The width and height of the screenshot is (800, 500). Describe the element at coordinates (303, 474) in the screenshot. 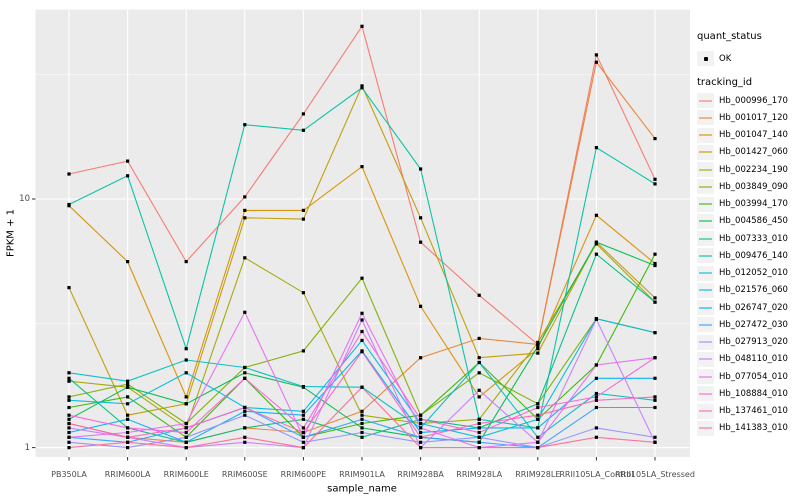

I see `x-tick-label: RRIM600PE` at that location.